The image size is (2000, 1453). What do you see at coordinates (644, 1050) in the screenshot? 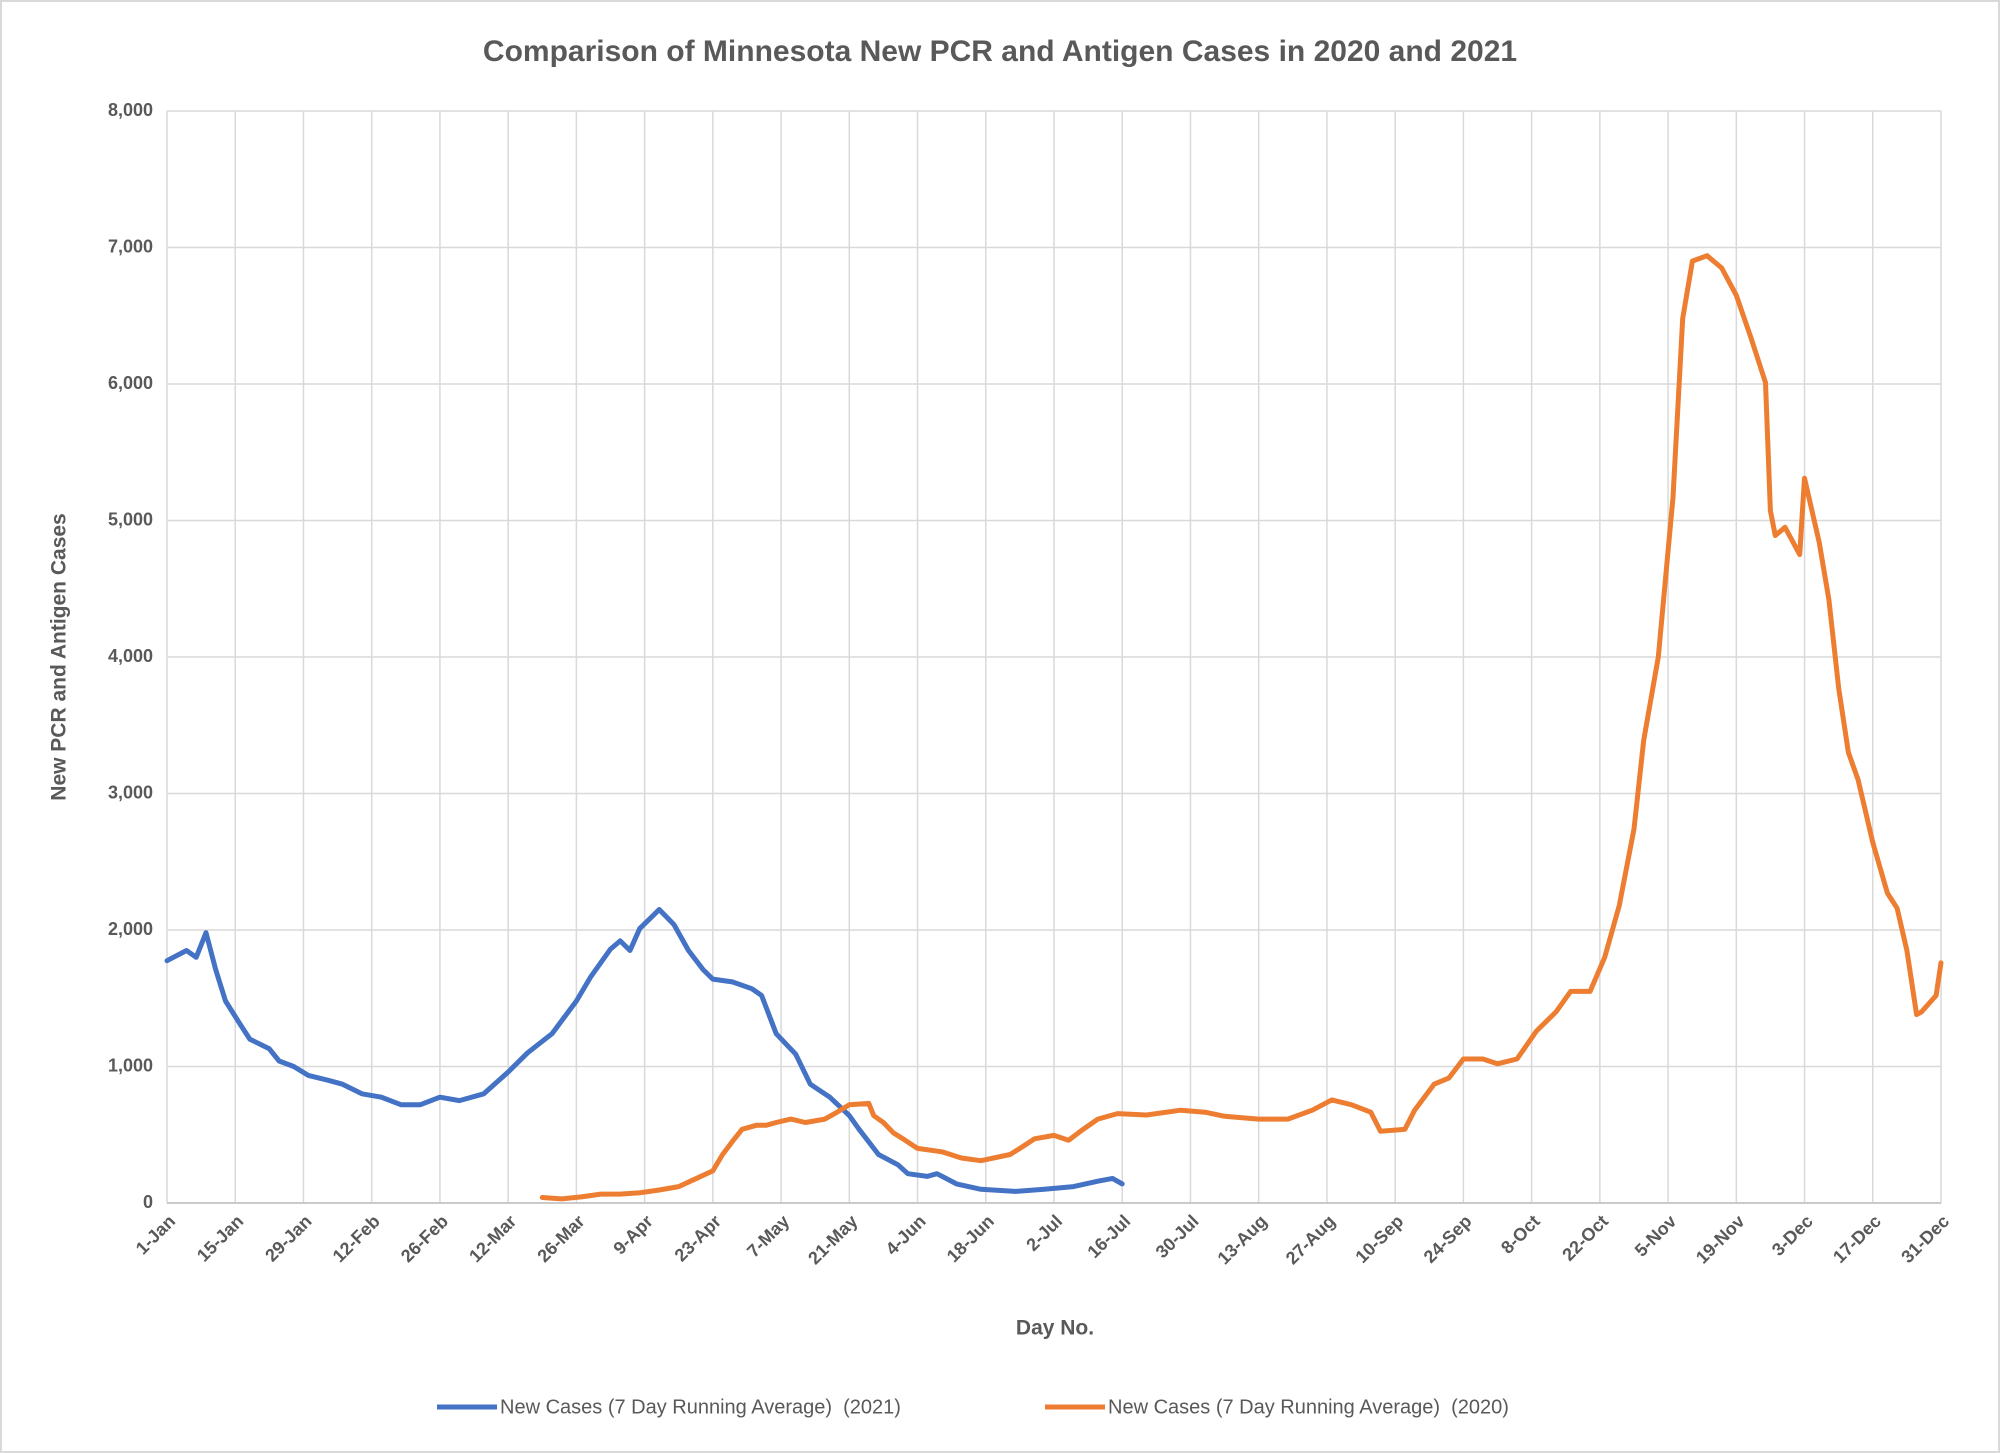
I see `series-line` at bounding box center [644, 1050].